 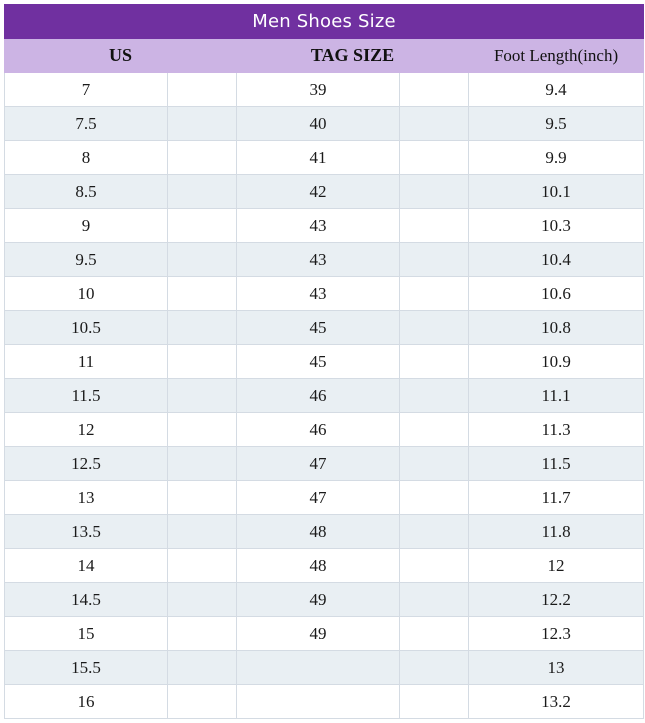 I want to click on table-row: 16 13.2, so click(x=324, y=701).